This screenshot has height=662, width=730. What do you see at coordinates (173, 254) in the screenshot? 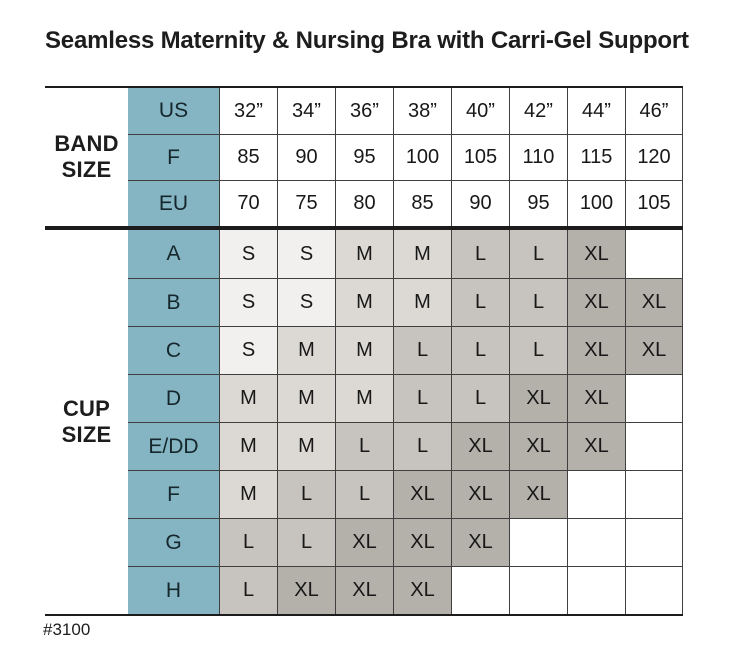
I see `row-header-cup-a: A` at bounding box center [173, 254].